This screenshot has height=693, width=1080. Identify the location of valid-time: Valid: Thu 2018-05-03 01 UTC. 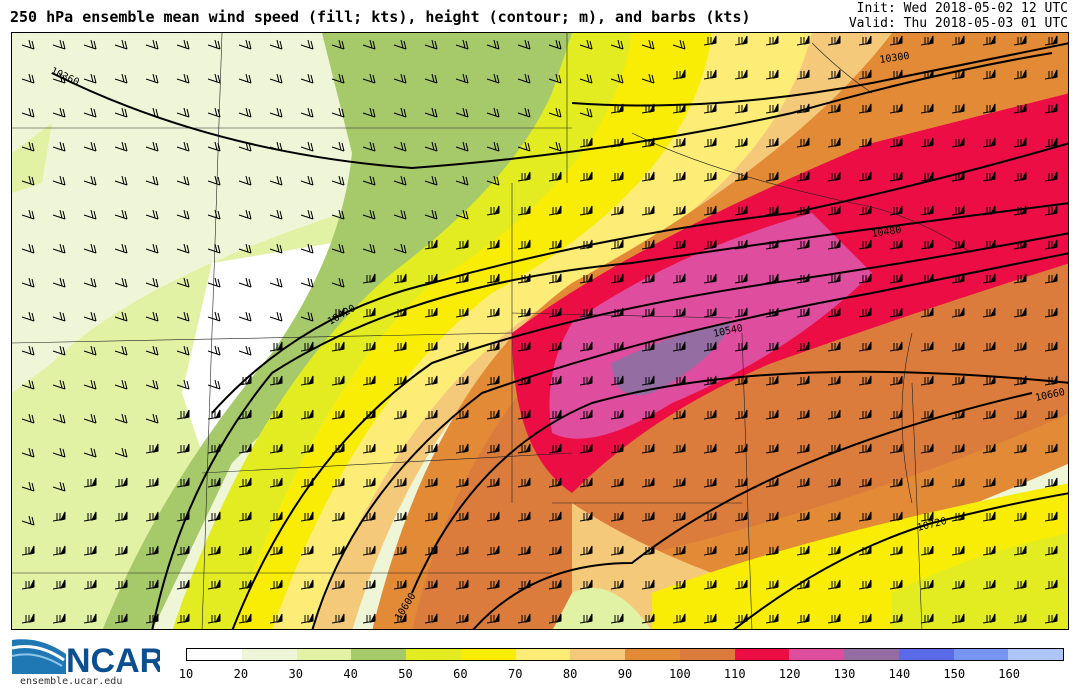
(958, 23).